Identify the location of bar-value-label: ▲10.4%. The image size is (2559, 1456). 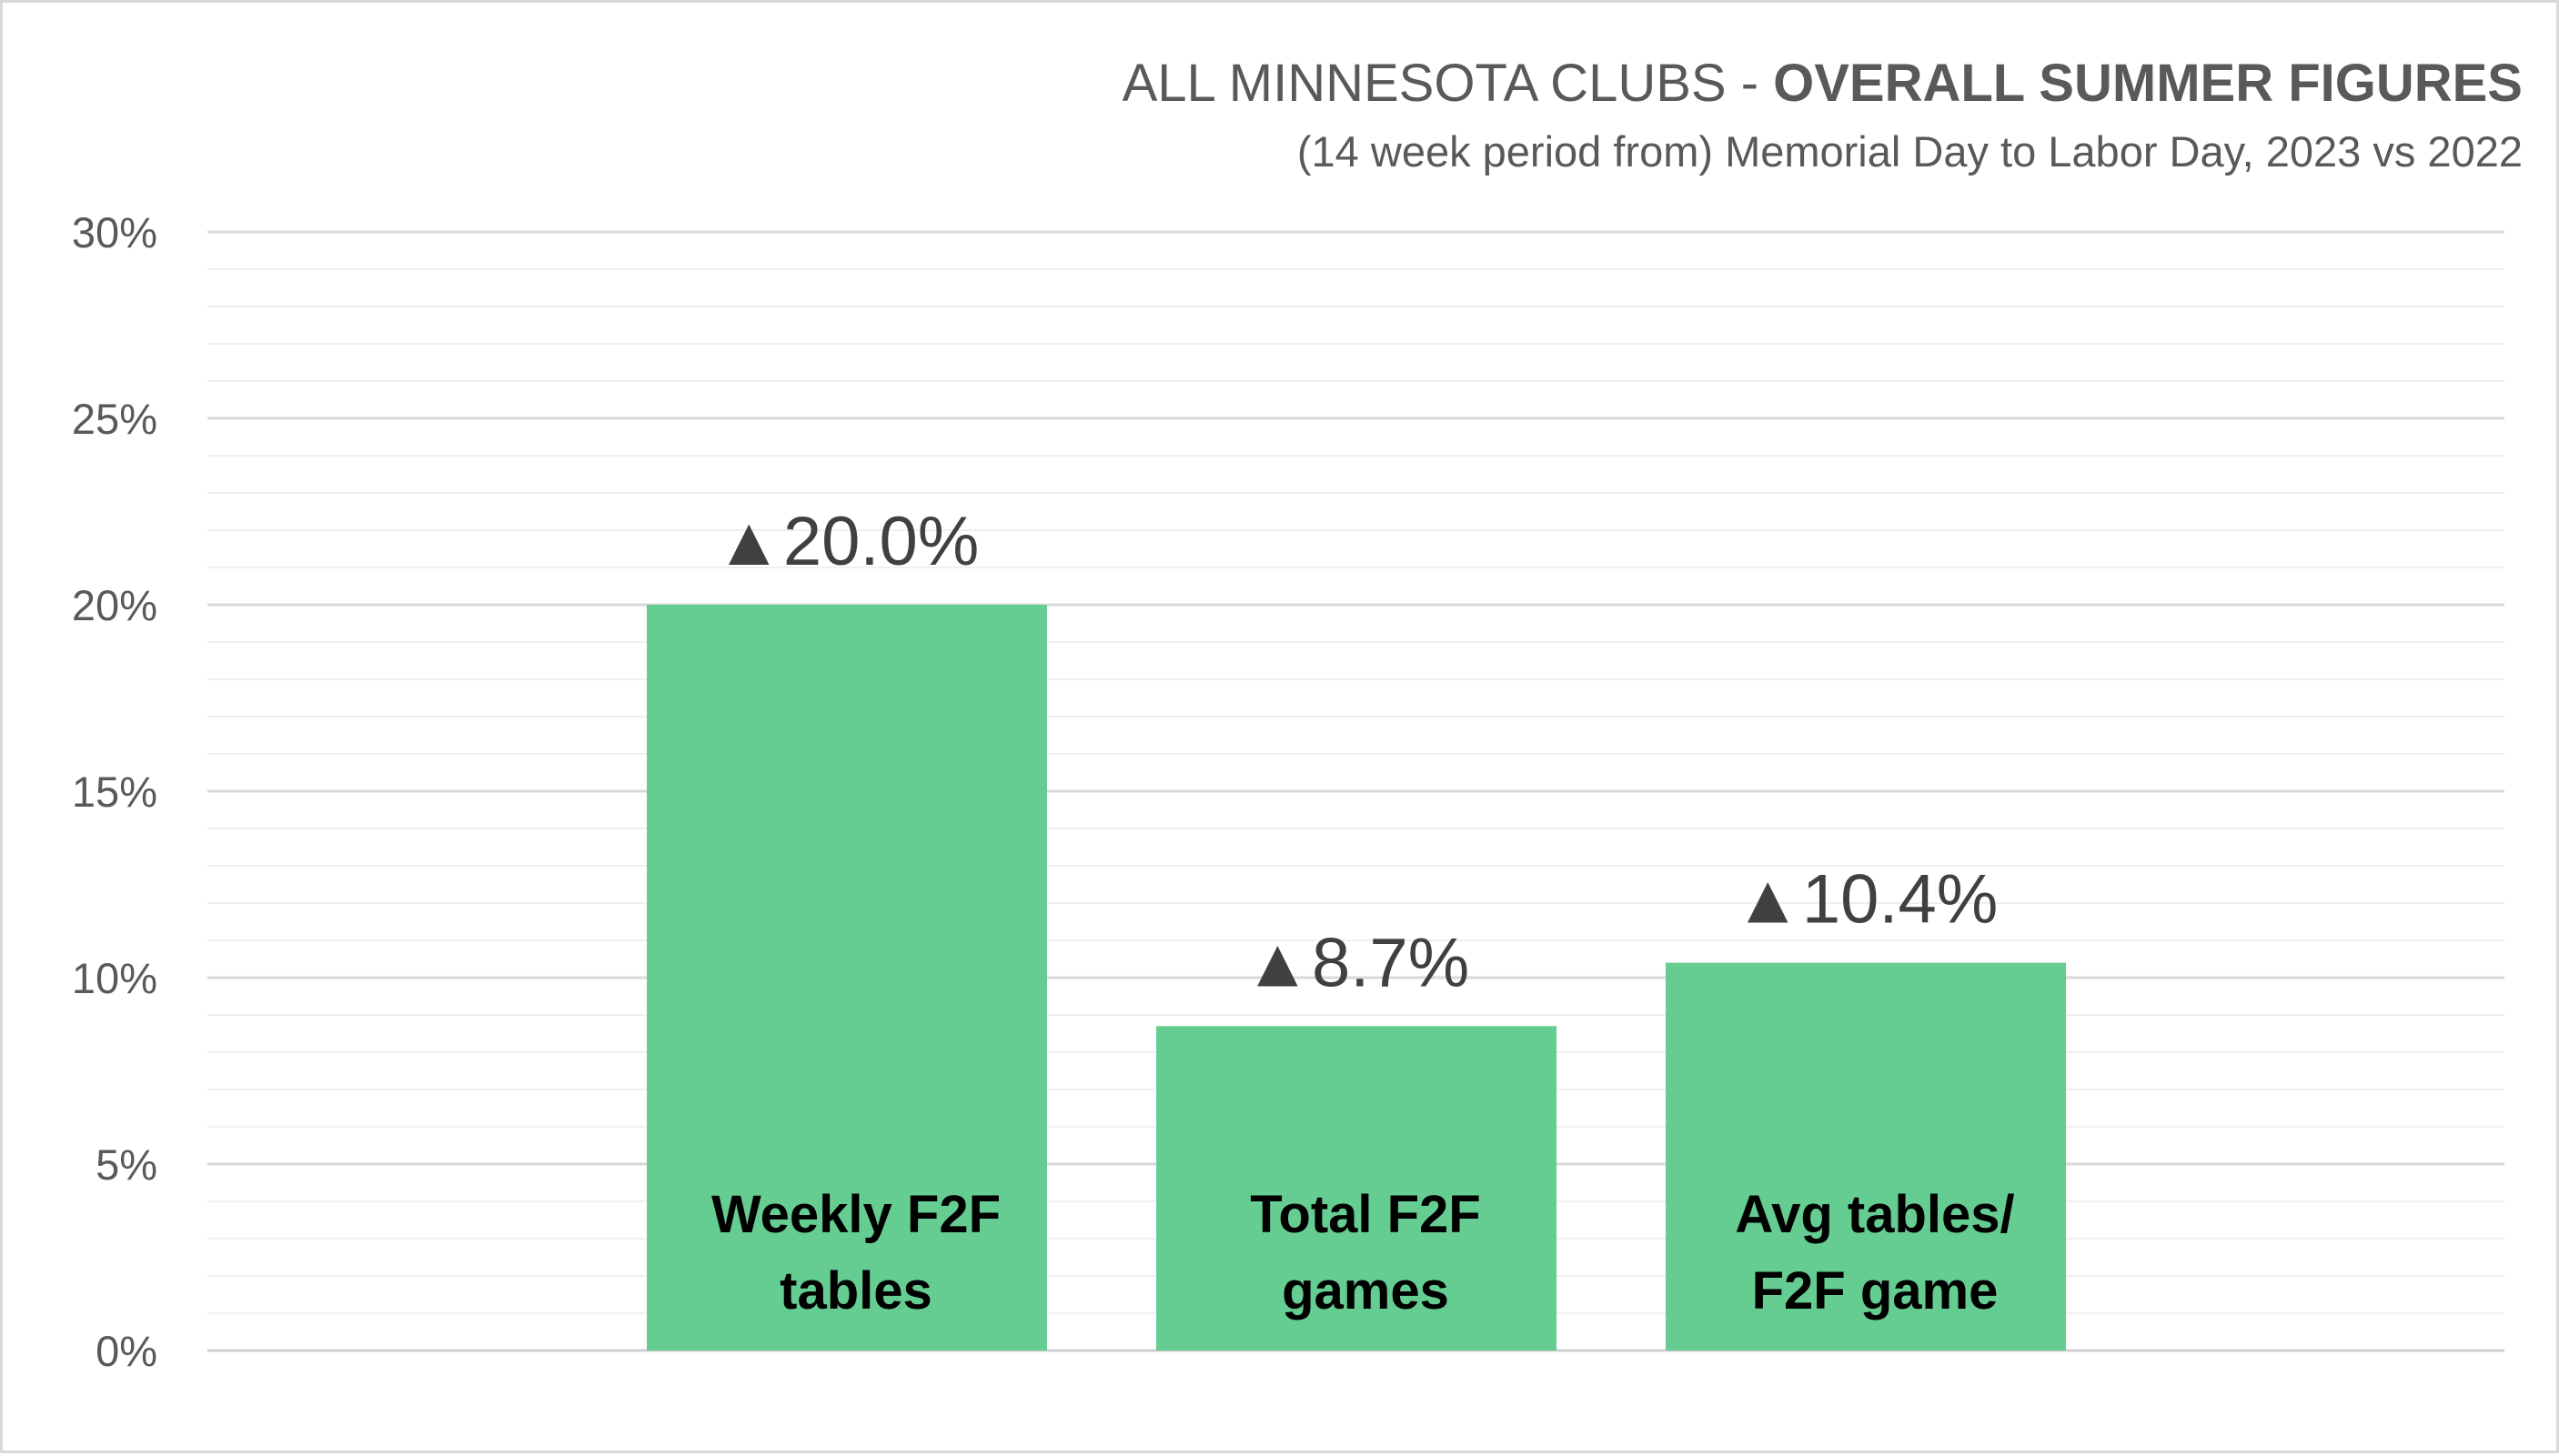
(1866, 900).